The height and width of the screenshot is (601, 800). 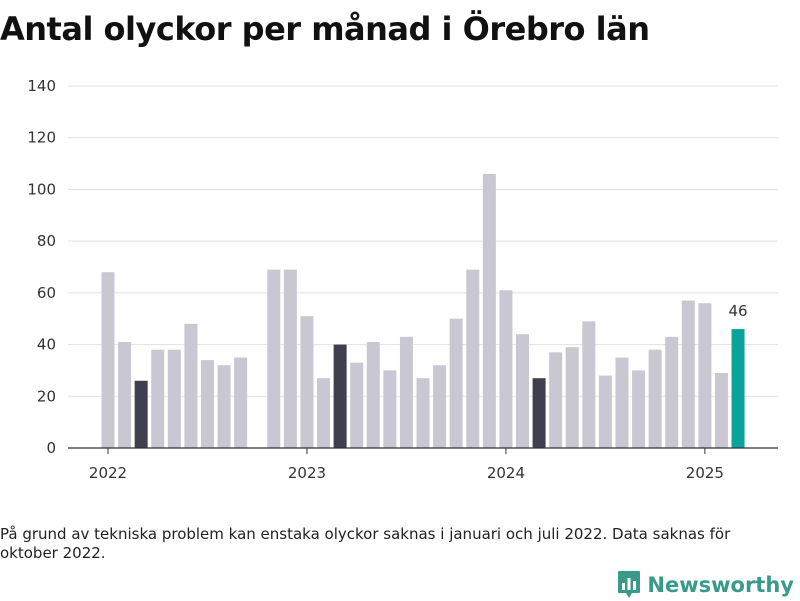 I want to click on y-tick-label: 40, so click(x=46, y=345).